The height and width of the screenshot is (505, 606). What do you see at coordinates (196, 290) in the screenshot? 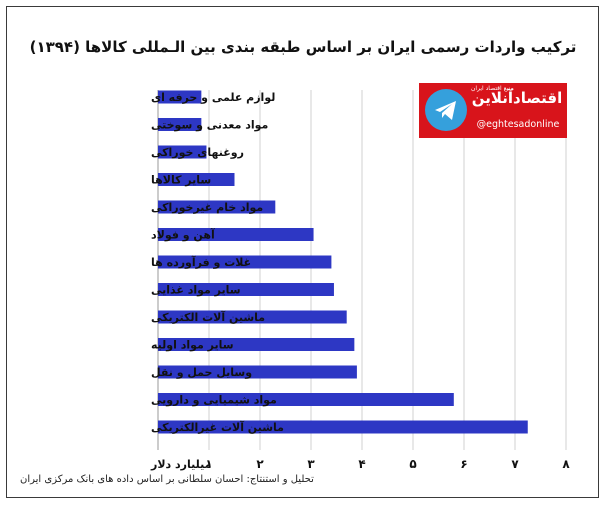
I see `category-label: سایر مواد غذایی` at bounding box center [196, 290].